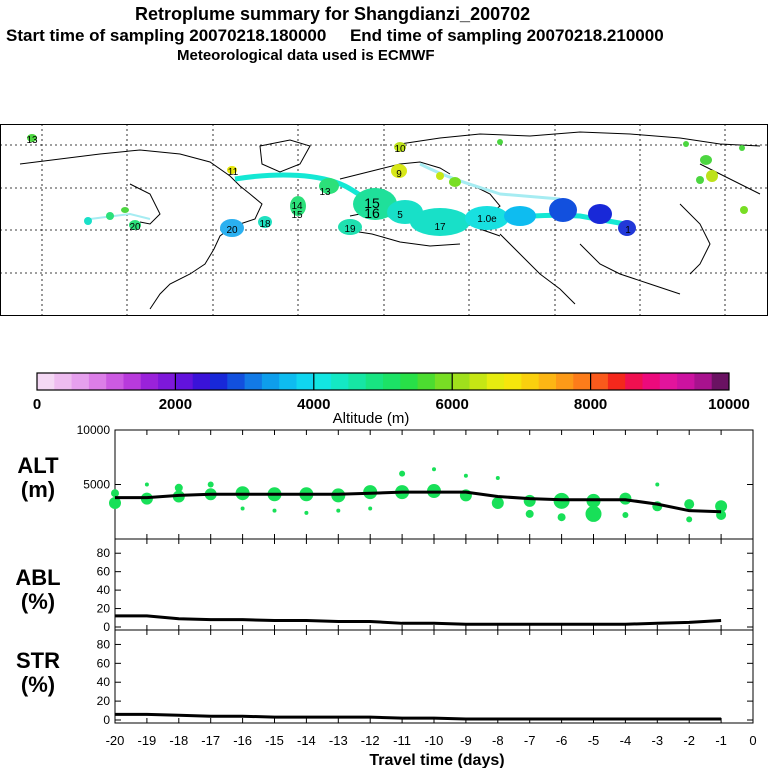 This screenshot has width=768, height=768. I want to click on x-tick-label: -2, so click(689, 740).